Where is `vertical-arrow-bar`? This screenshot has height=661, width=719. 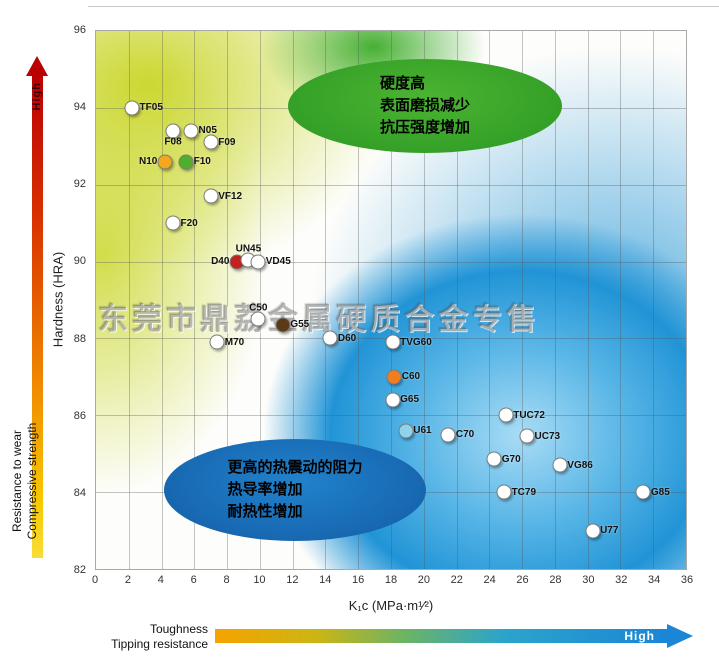
vertical-arrow-bar is located at coordinates (37, 317).